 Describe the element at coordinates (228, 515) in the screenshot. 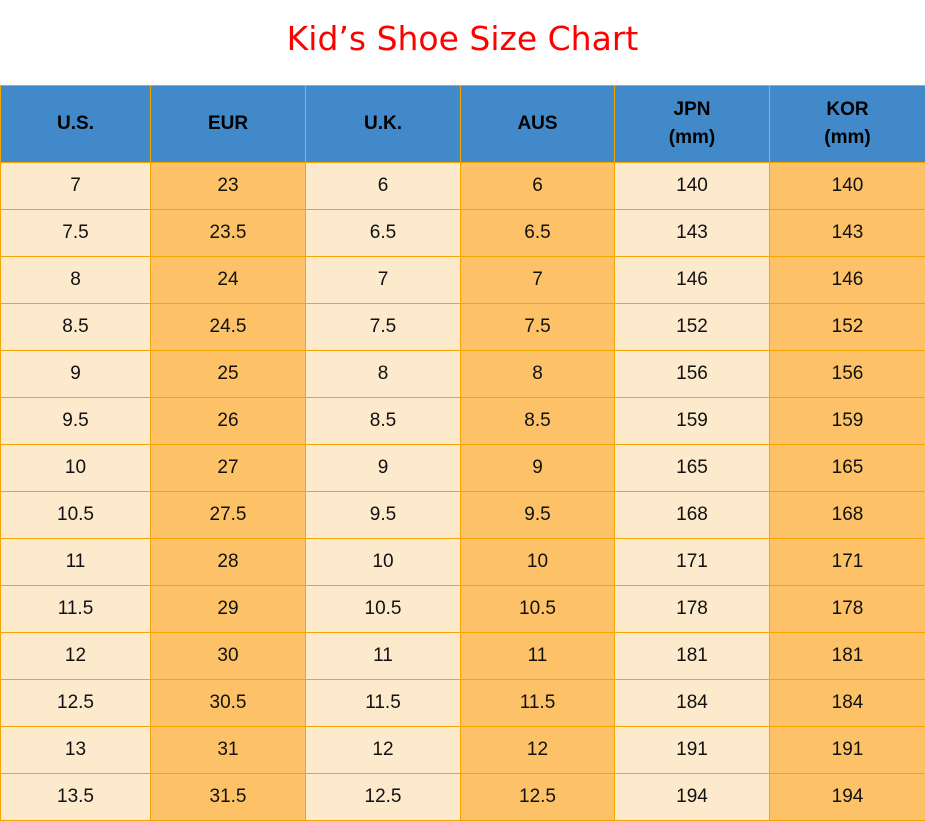

I see `table-cell: 27.5` at that location.